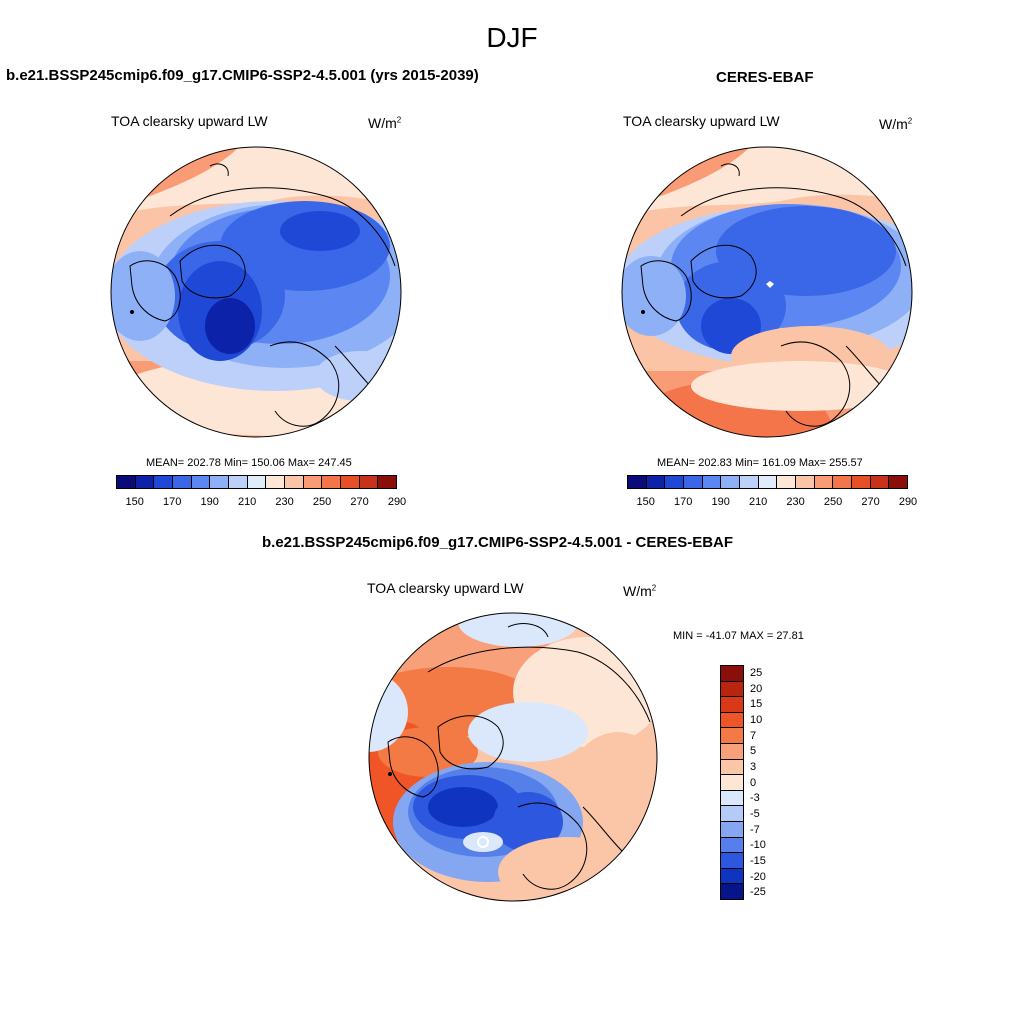 The image size is (1024, 1024). Describe the element at coordinates (795, 502) in the screenshot. I see `obs-colorbar-tick-label: 230` at that location.